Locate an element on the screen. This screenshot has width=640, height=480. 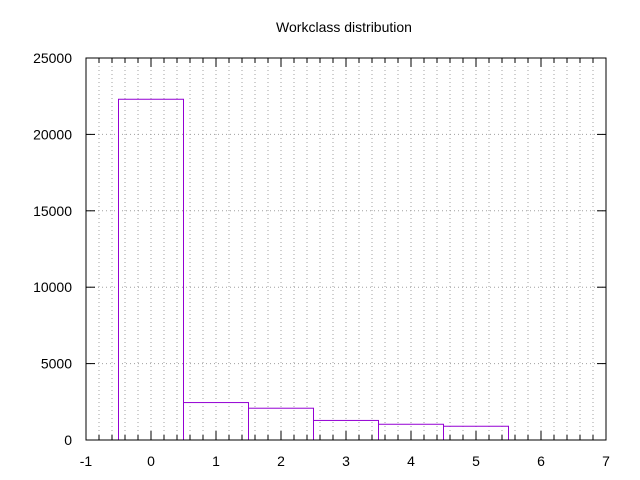
x-tick-label: 6 is located at coordinates (541, 461).